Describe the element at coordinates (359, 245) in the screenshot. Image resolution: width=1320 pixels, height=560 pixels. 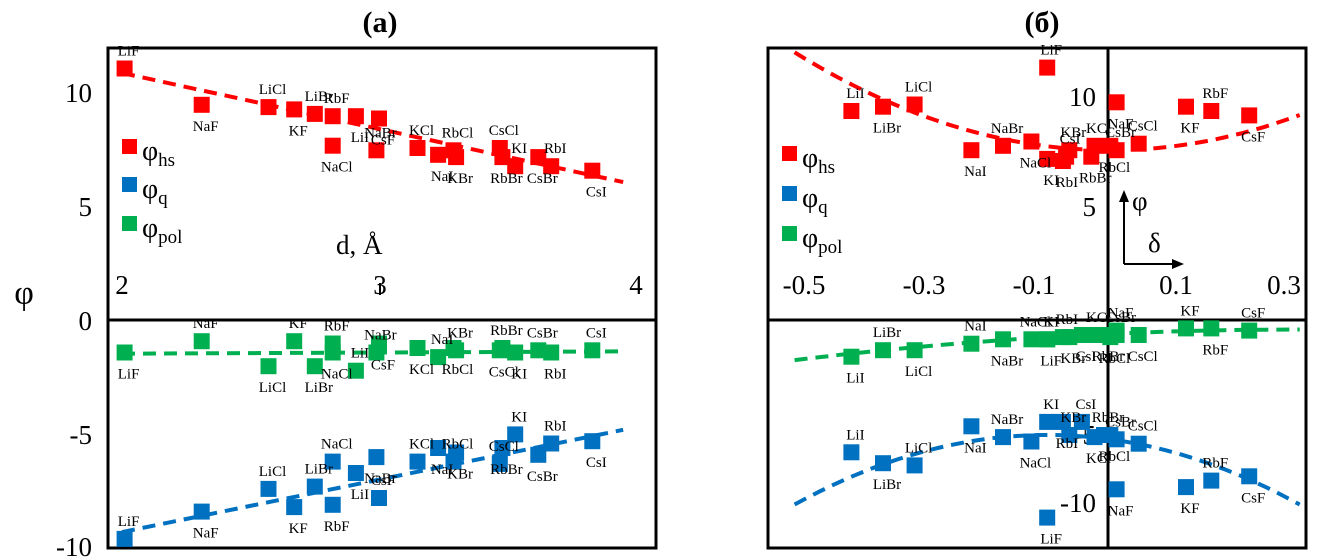
I see `panel-a-x-axis-label: d, Å` at that location.